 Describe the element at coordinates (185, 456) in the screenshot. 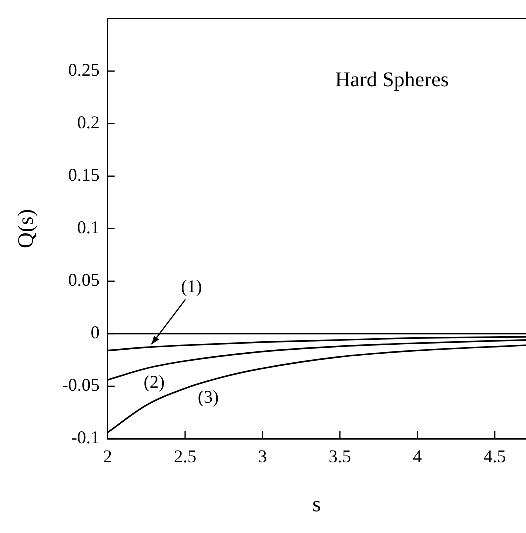

I see `x-tick-label: 2.5` at that location.